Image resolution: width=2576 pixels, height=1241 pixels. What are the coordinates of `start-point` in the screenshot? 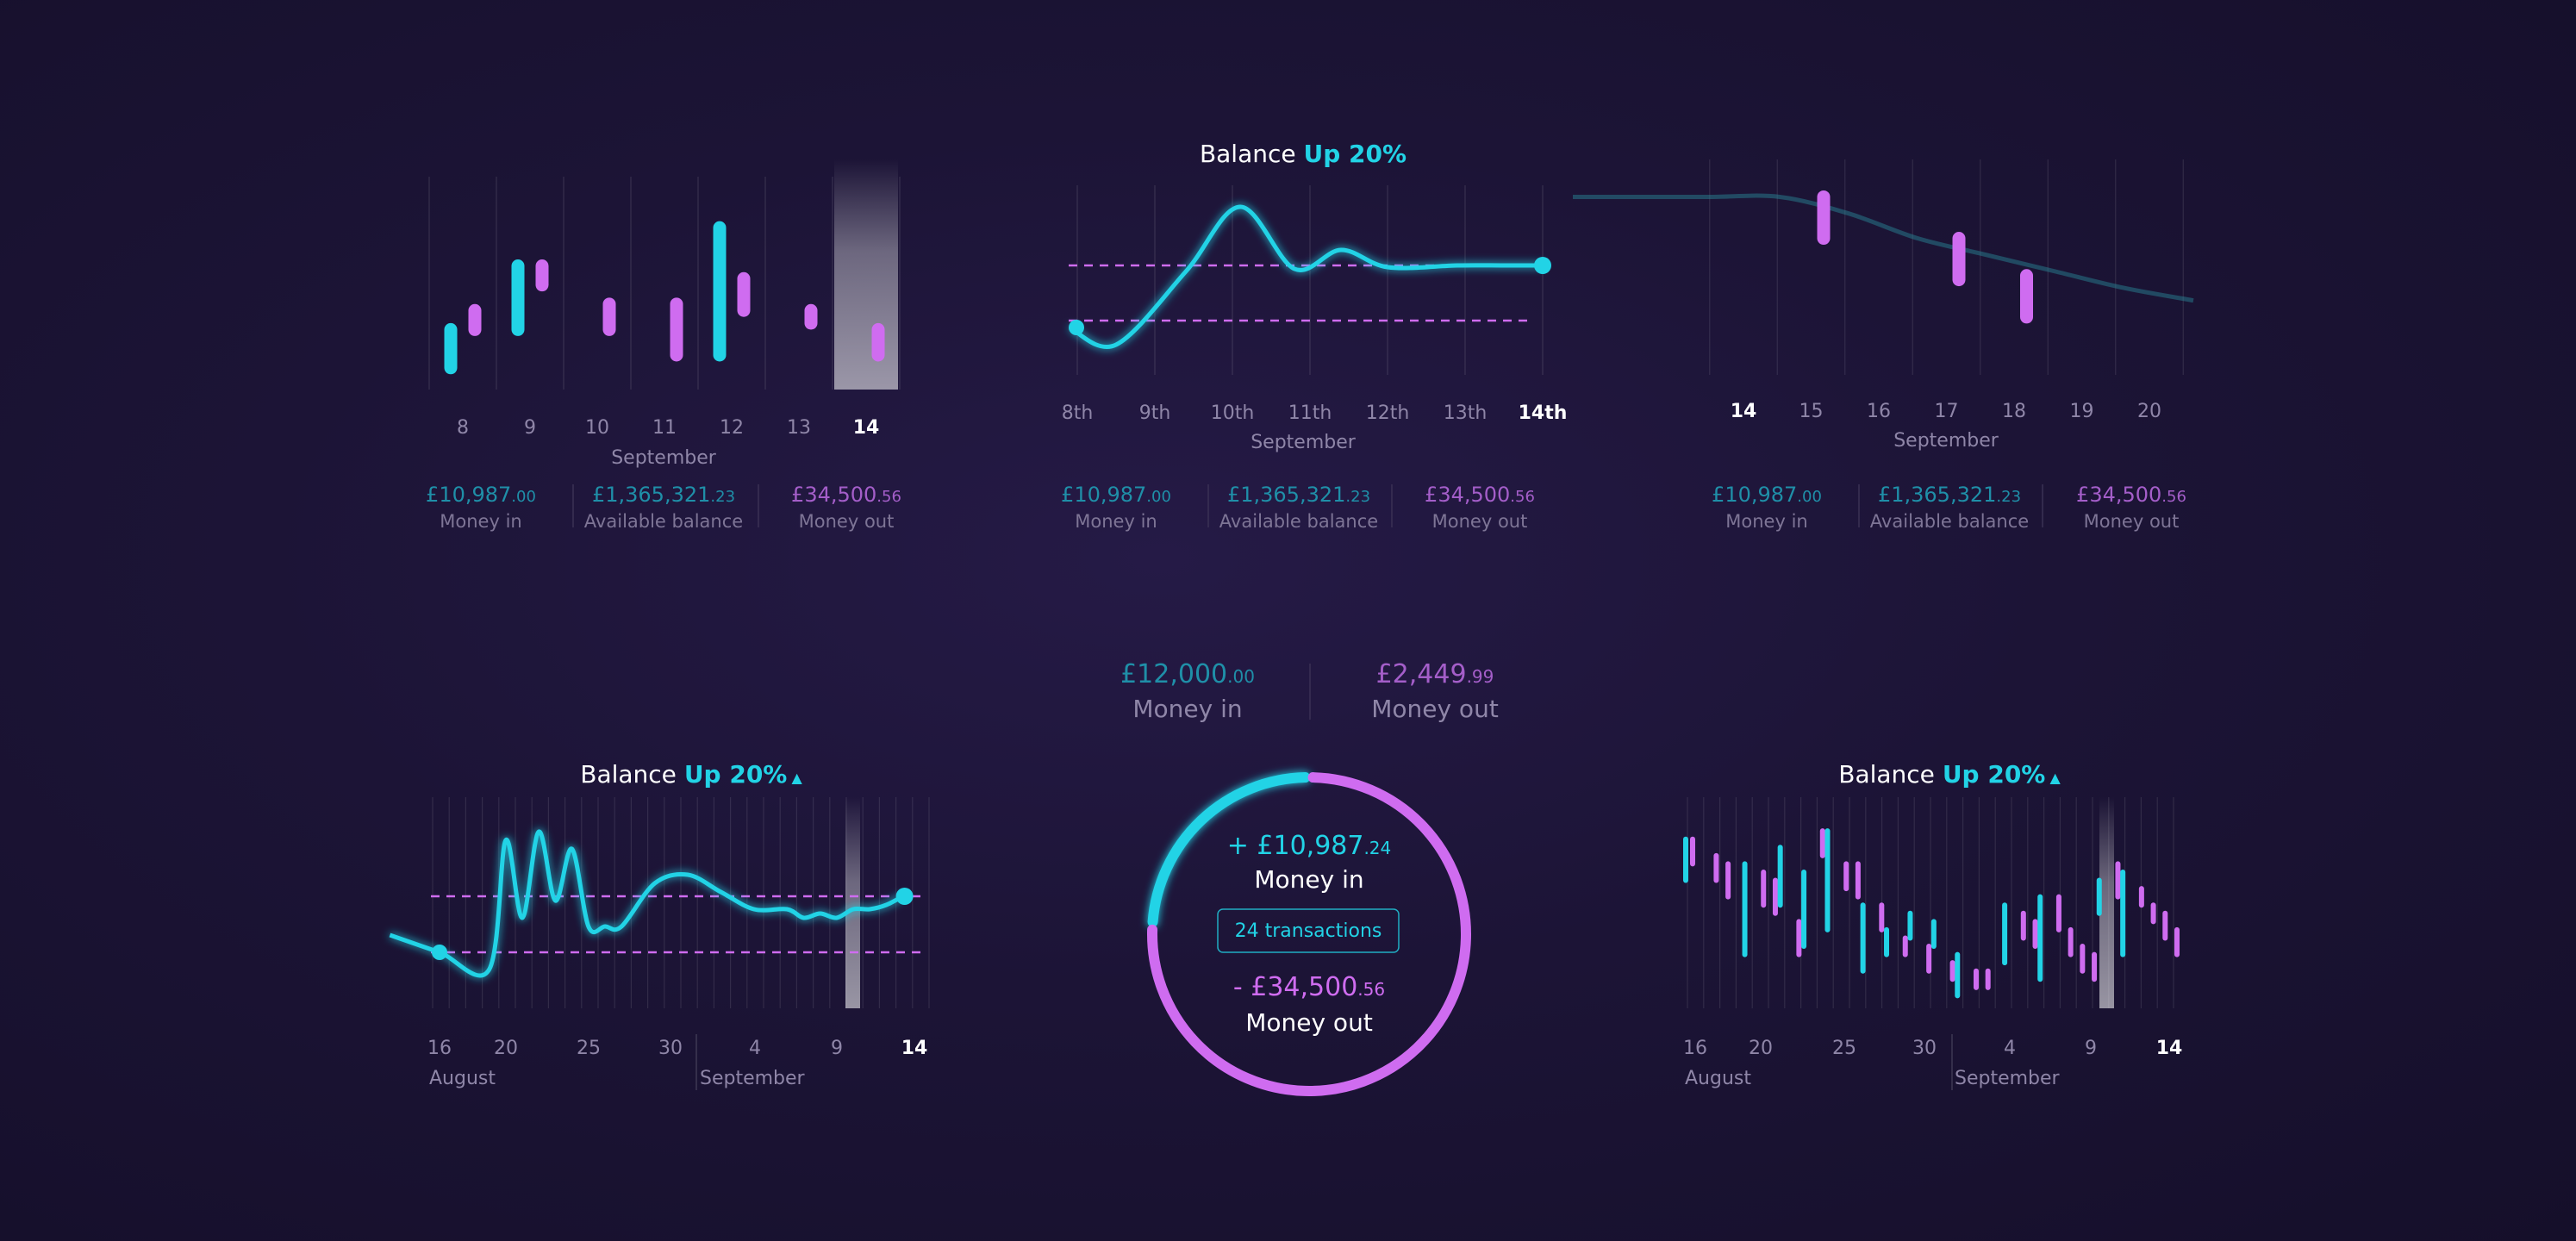 It's located at (1076, 328).